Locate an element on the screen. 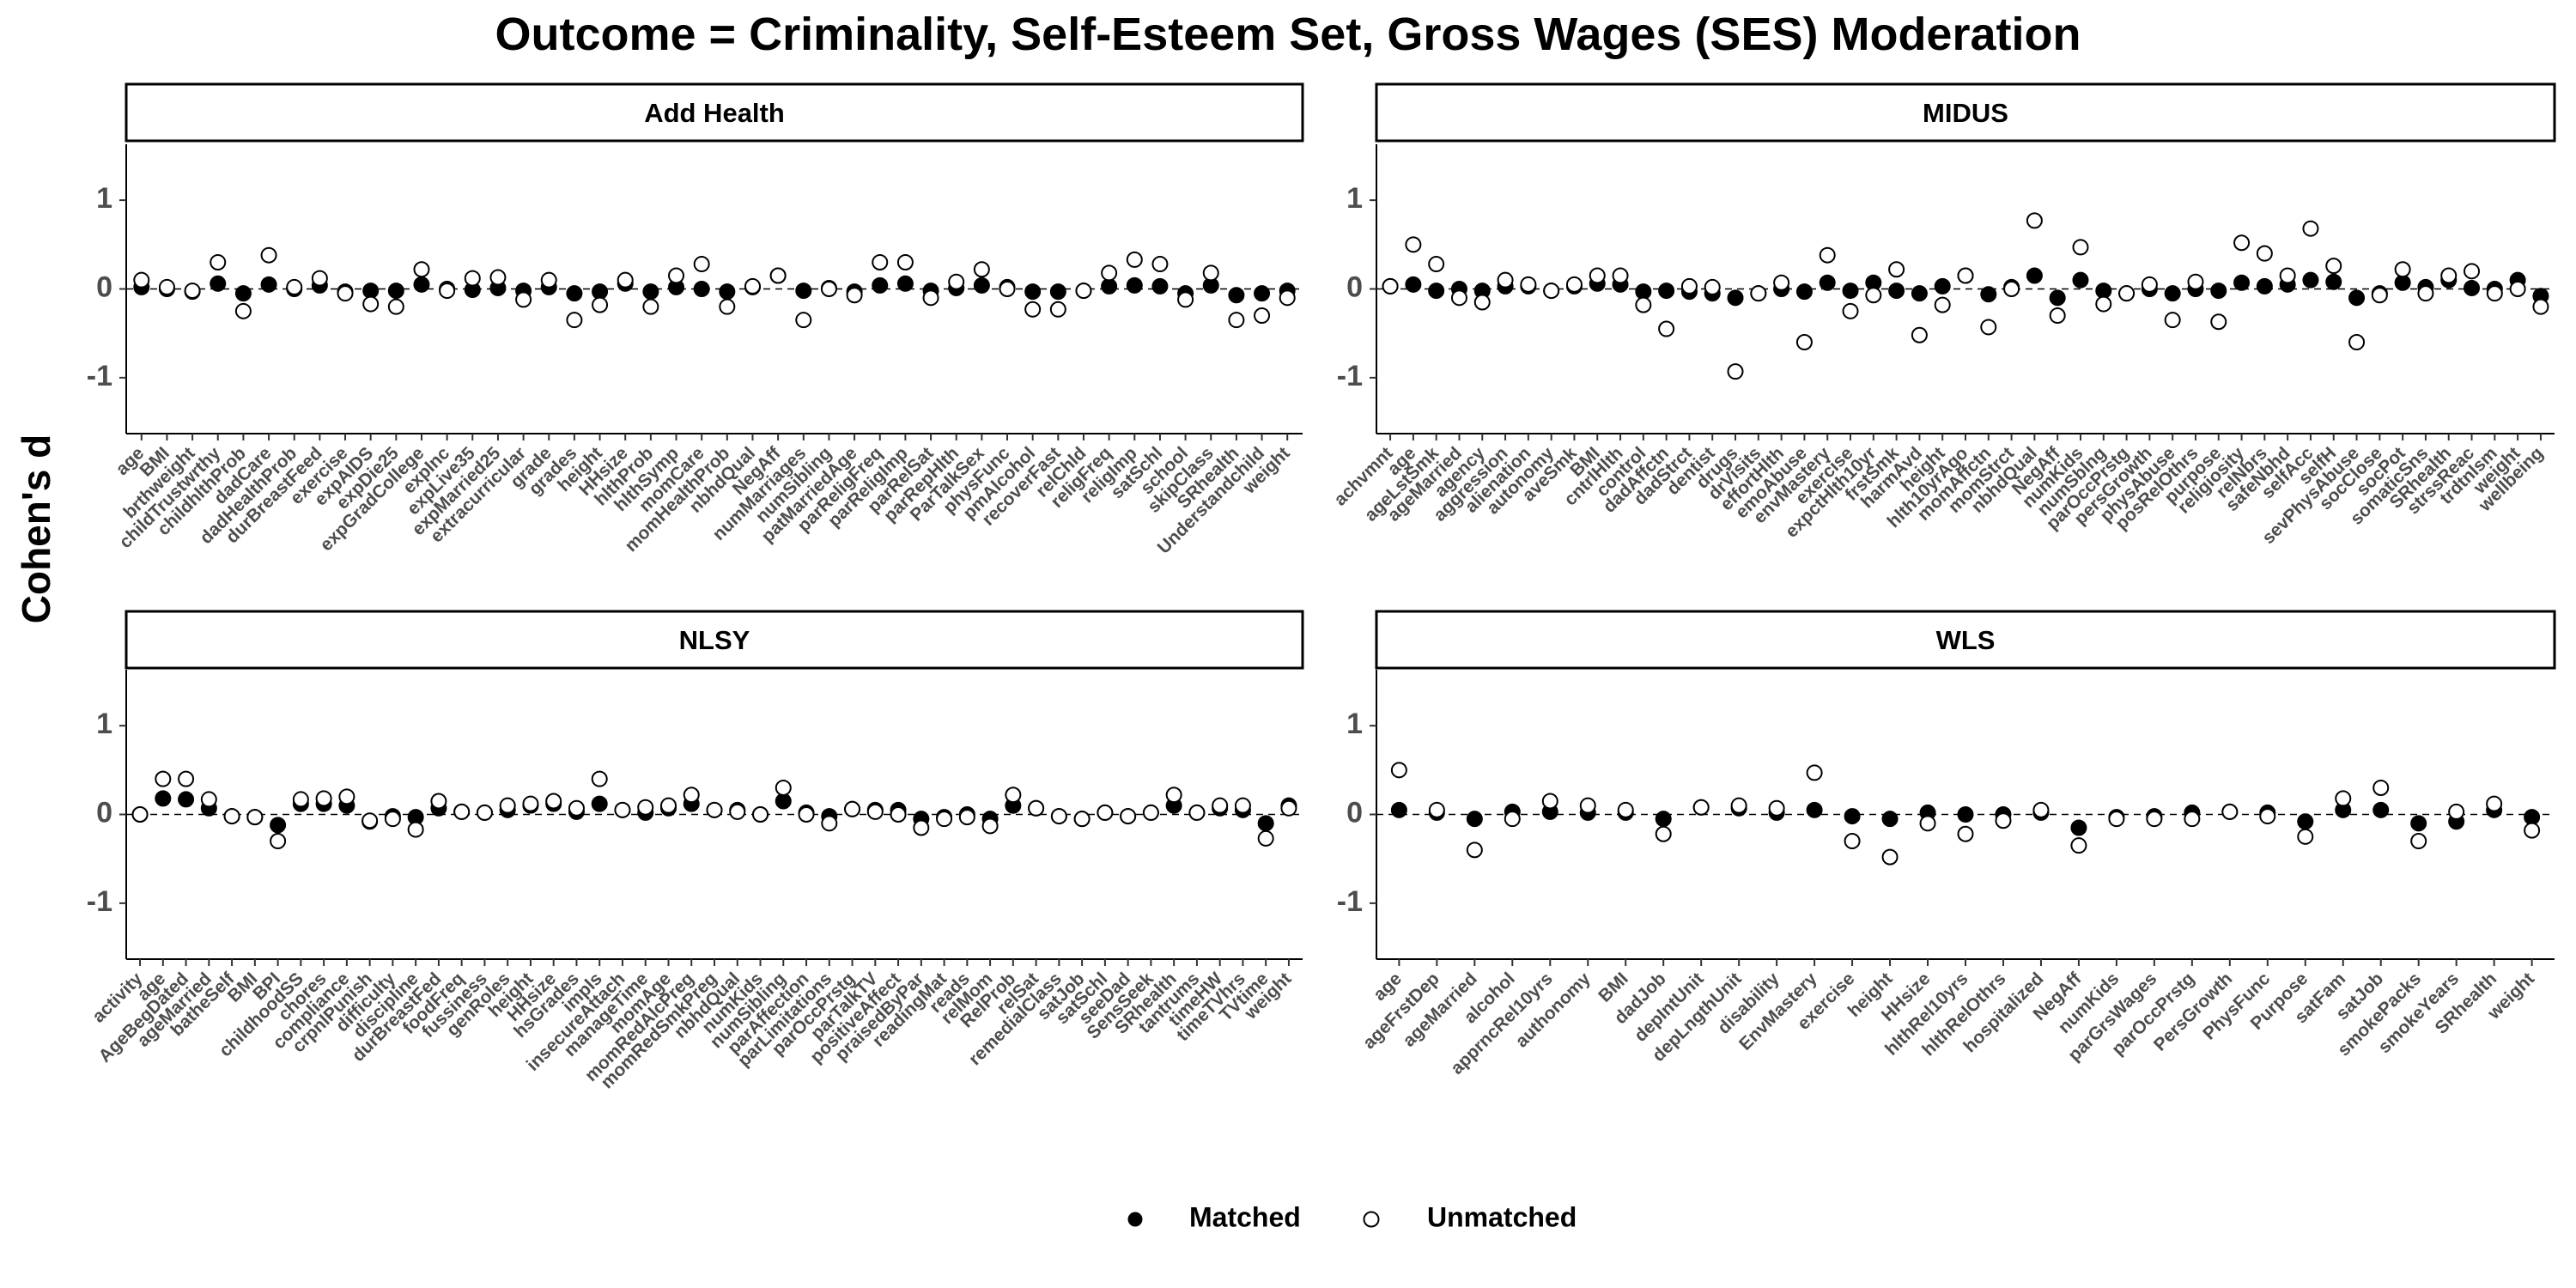 Image resolution: width=2576 pixels, height=1288 pixels. y-tick-label: -1 is located at coordinates (99, 376).